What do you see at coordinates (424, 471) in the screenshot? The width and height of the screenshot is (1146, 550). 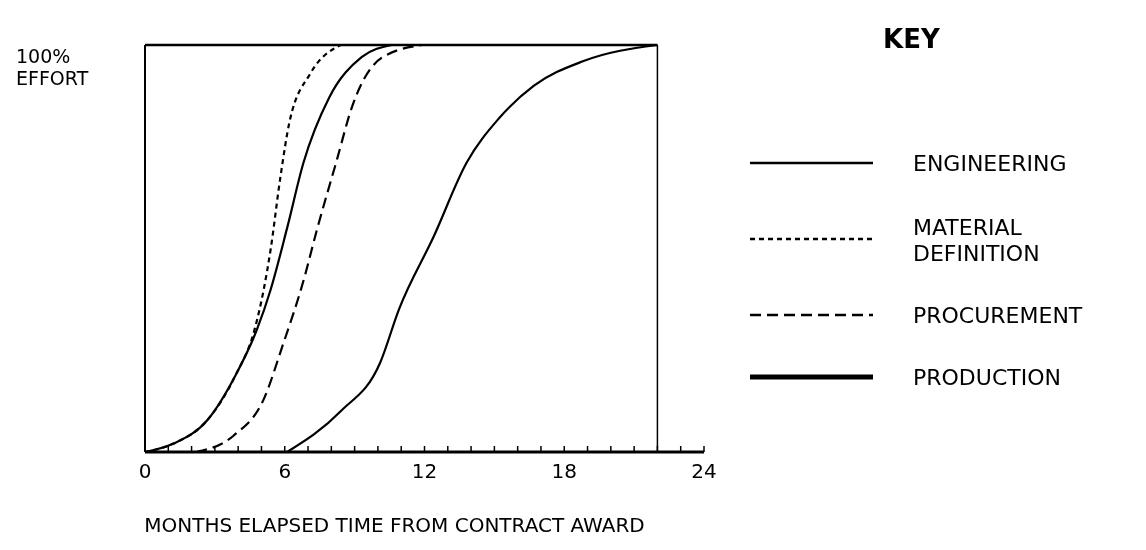 I see `x-tick-label: 12` at bounding box center [424, 471].